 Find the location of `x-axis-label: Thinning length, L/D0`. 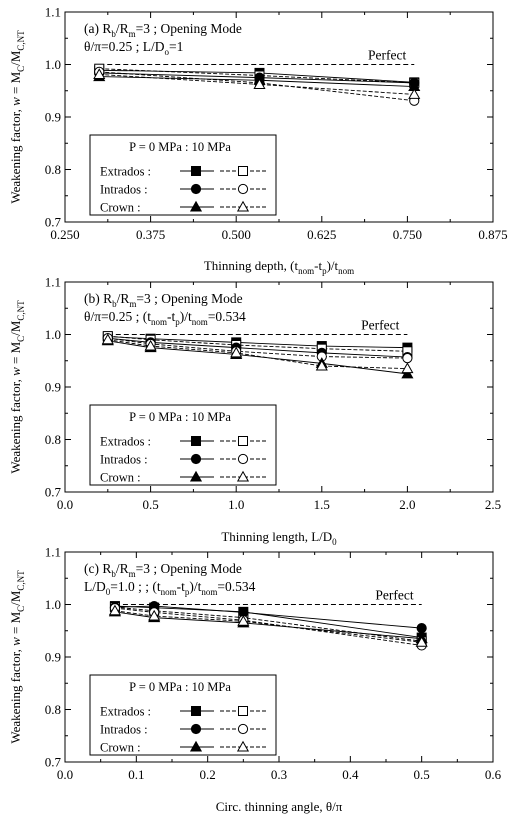

x-axis-label: Thinning length, L/D0 is located at coordinates (279, 538).